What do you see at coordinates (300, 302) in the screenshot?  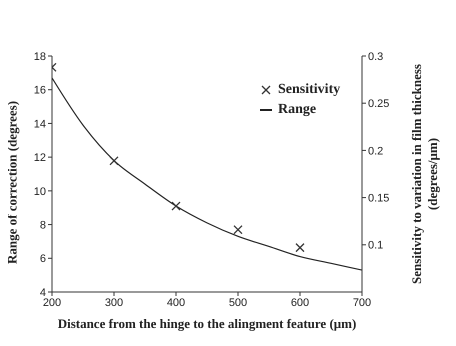 I see `x-tick-label: 600` at bounding box center [300, 302].